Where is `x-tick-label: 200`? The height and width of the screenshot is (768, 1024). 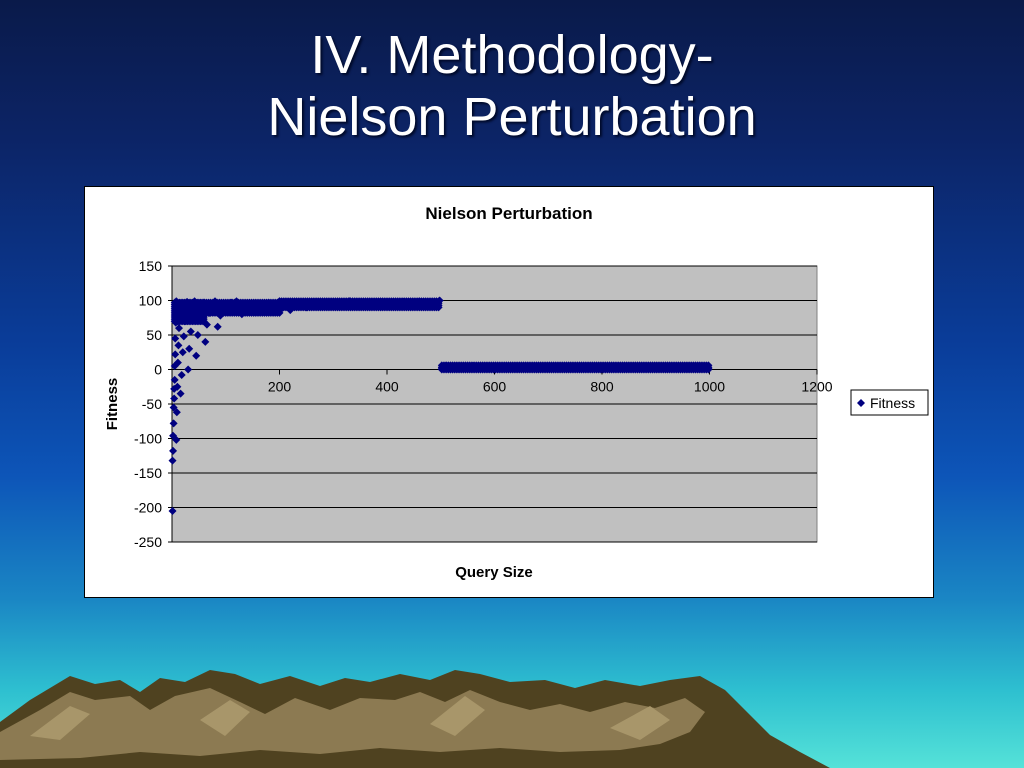
x-tick-label: 200 is located at coordinates (280, 387).